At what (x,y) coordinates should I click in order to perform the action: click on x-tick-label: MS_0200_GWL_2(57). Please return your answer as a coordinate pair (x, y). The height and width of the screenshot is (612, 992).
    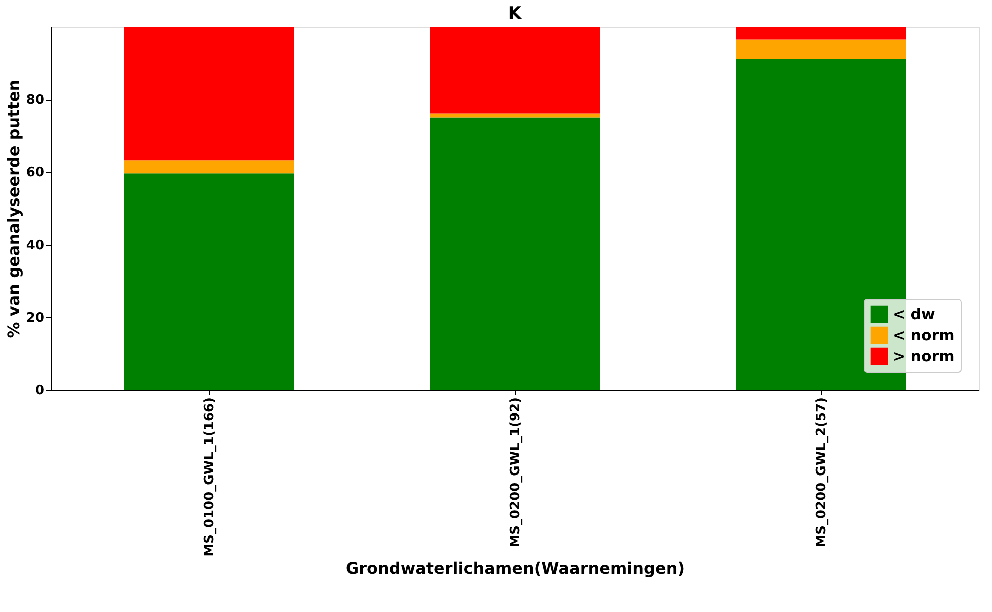
    Looking at the image, I should click on (822, 473).